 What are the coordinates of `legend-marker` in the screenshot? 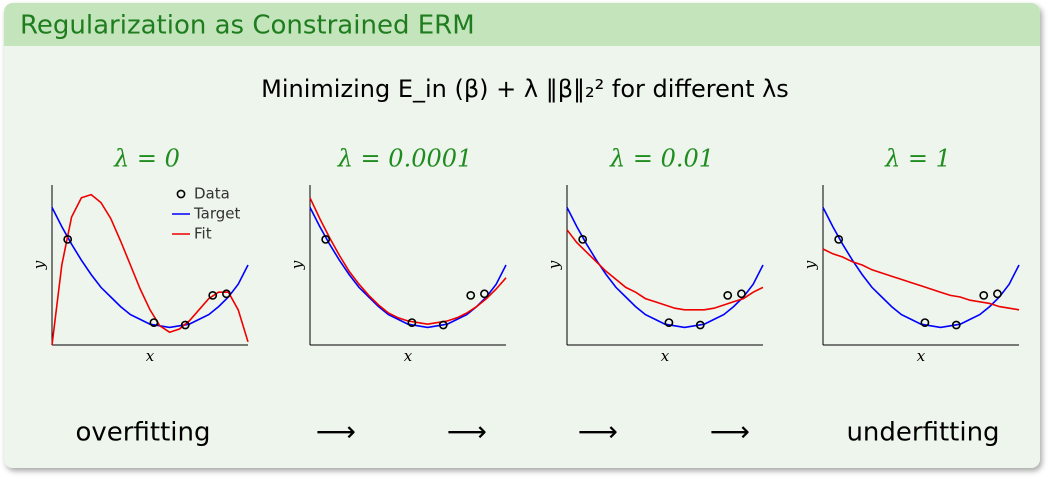 It's located at (181, 194).